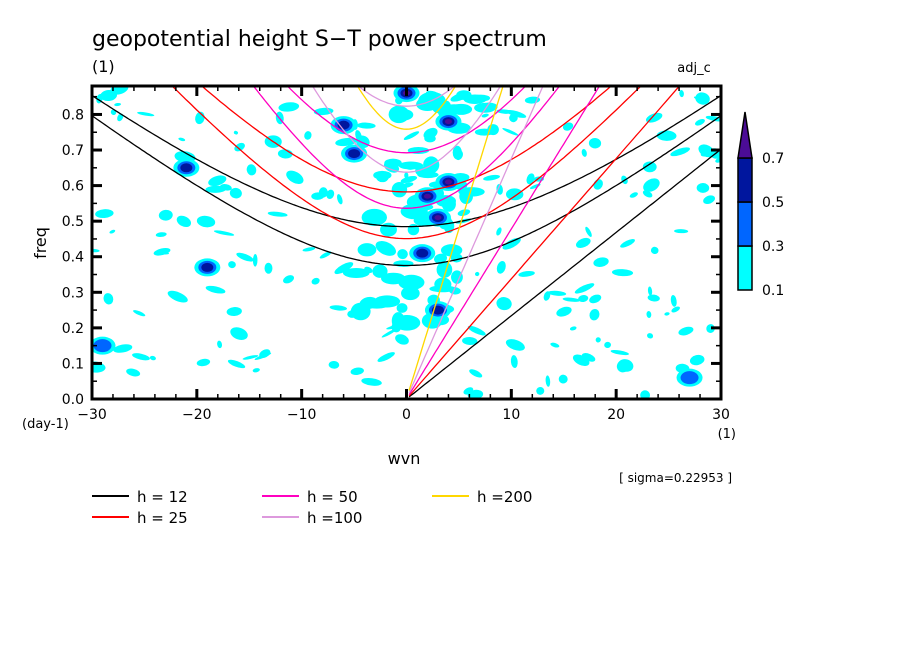 The width and height of the screenshot is (904, 654). Describe the element at coordinates (73, 187) in the screenshot. I see `y-tick-label: 0.6` at that location.